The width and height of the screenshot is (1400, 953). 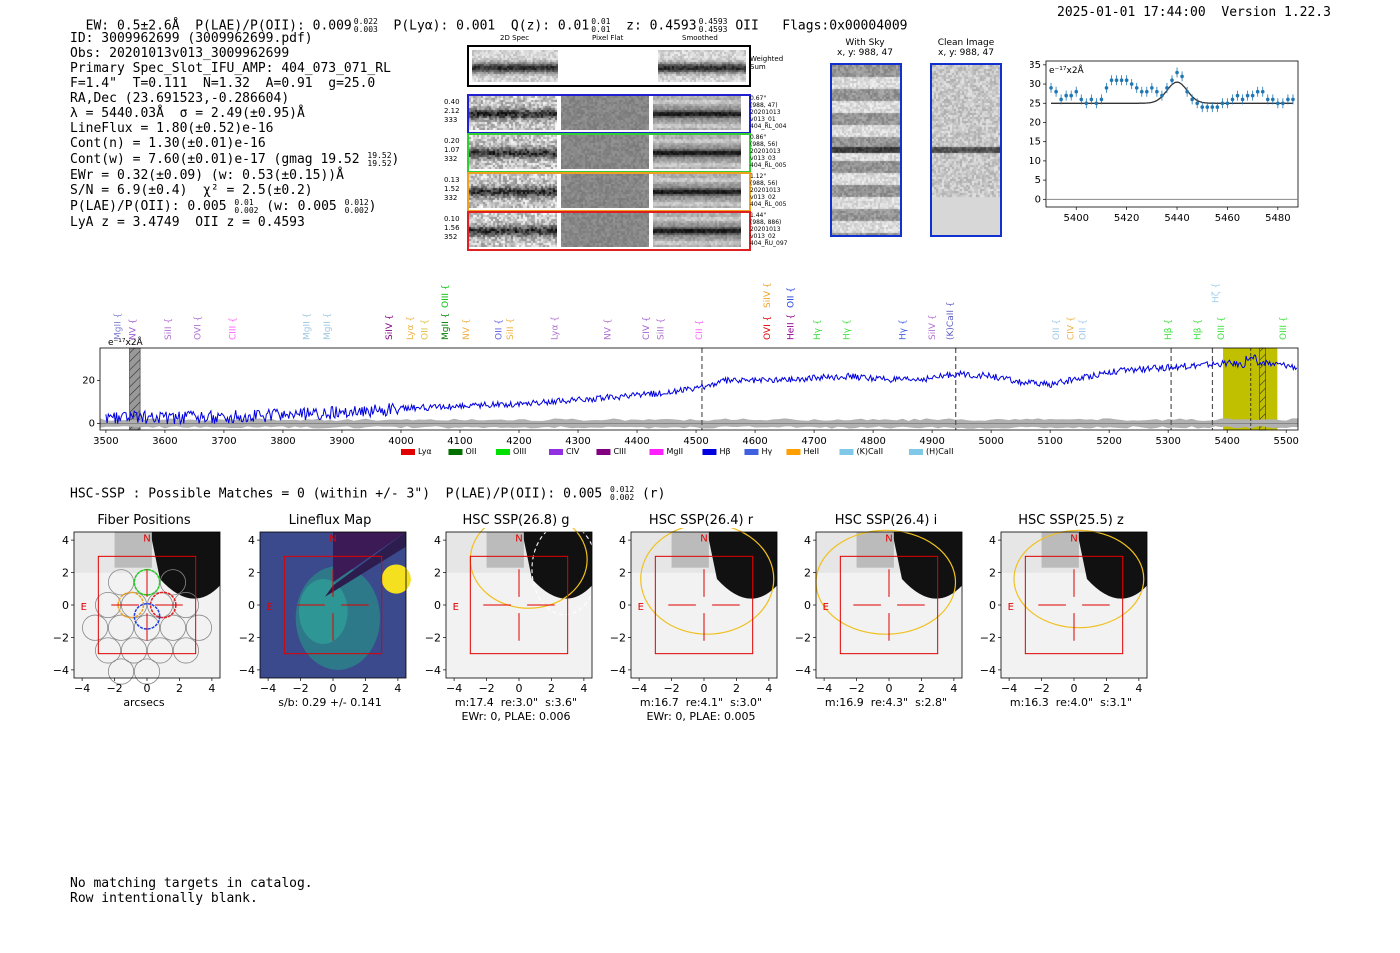 What do you see at coordinates (768, 190) in the screenshot?
I see `cutout-row-right-label: 1.12" (988, 56) 20201013 v013_02 404_RL_005` at bounding box center [768, 190].